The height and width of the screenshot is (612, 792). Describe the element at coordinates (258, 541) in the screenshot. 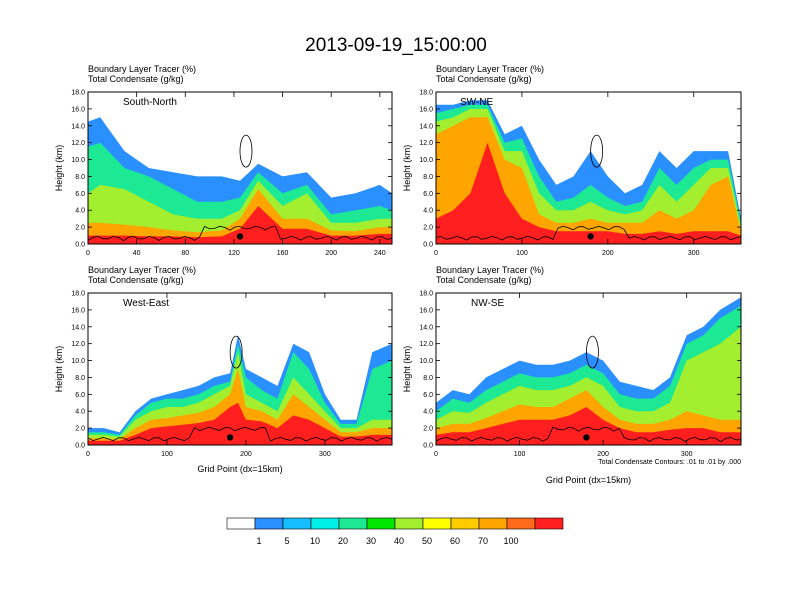

I see `colorbar-label: 1` at that location.